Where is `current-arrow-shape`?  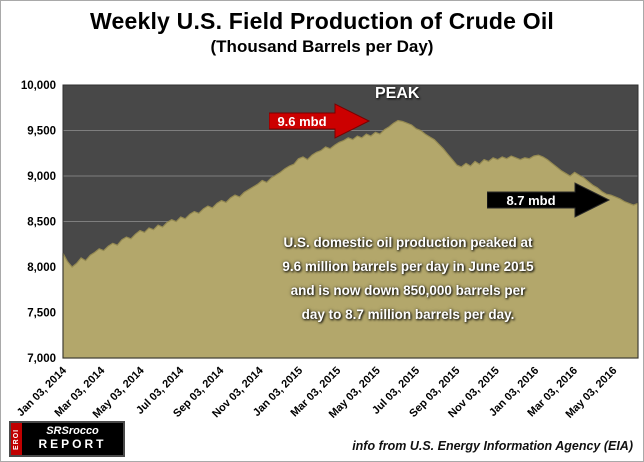
current-arrow-shape is located at coordinates (549, 200).